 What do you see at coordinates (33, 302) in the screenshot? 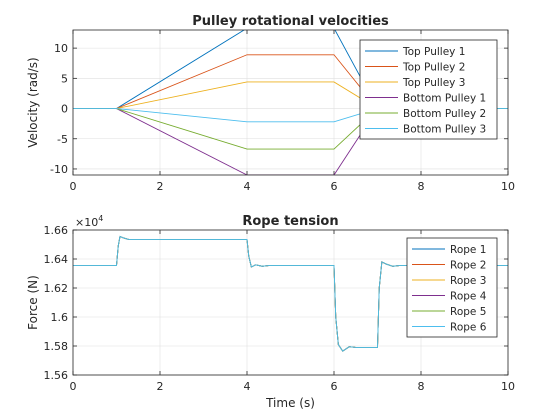
I see `y-axis-label: Force (N)` at bounding box center [33, 302].